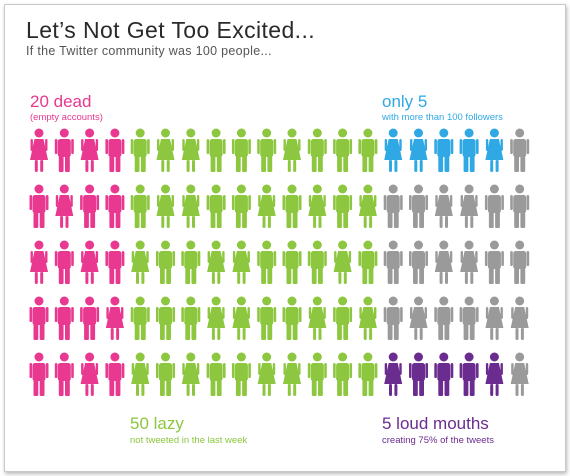 This screenshot has width=570, height=476. I want to click on popular-headline: only 5, so click(405, 101).